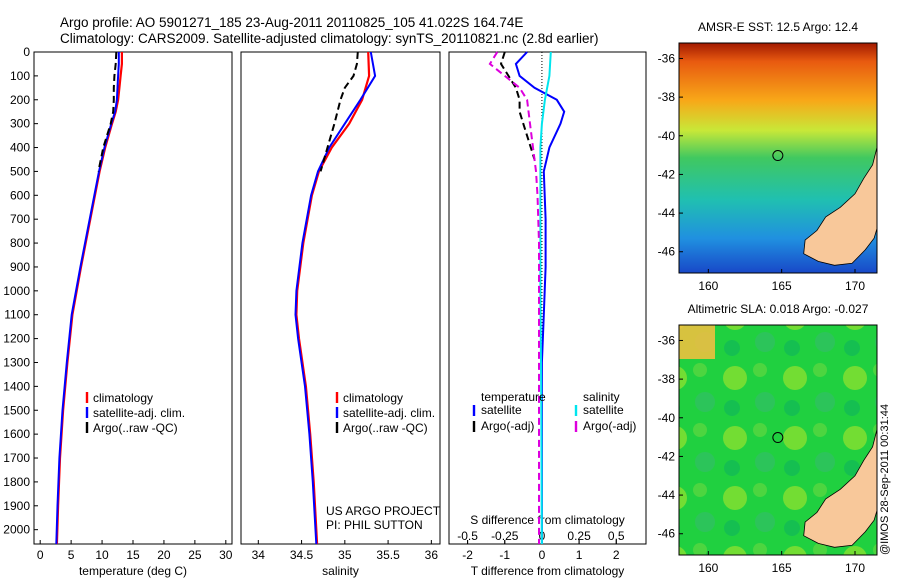 The width and height of the screenshot is (900, 580). Describe the element at coordinates (302, 555) in the screenshot. I see `x-tick-label: 34.5` at that location.